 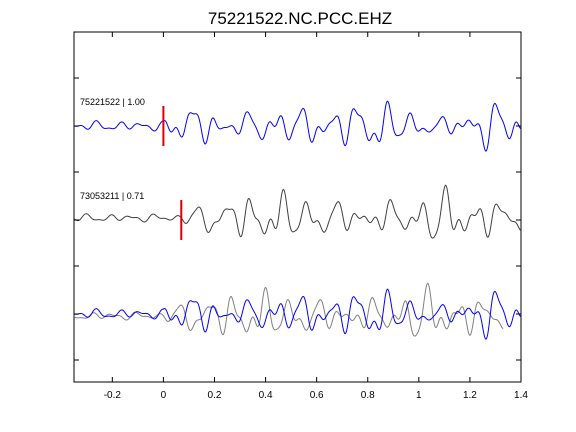 What do you see at coordinates (297, 211) in the screenshot?
I see `waveform-match` at bounding box center [297, 211].